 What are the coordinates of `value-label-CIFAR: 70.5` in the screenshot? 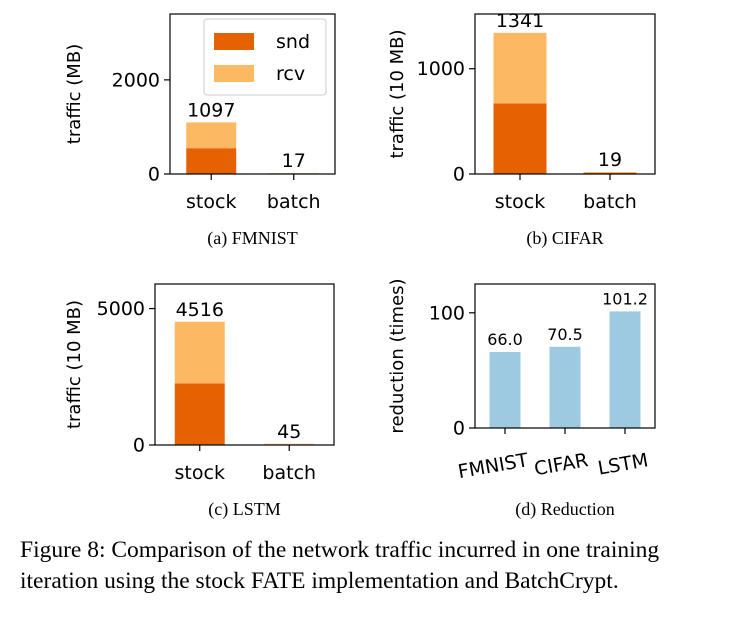 It's located at (565, 334).